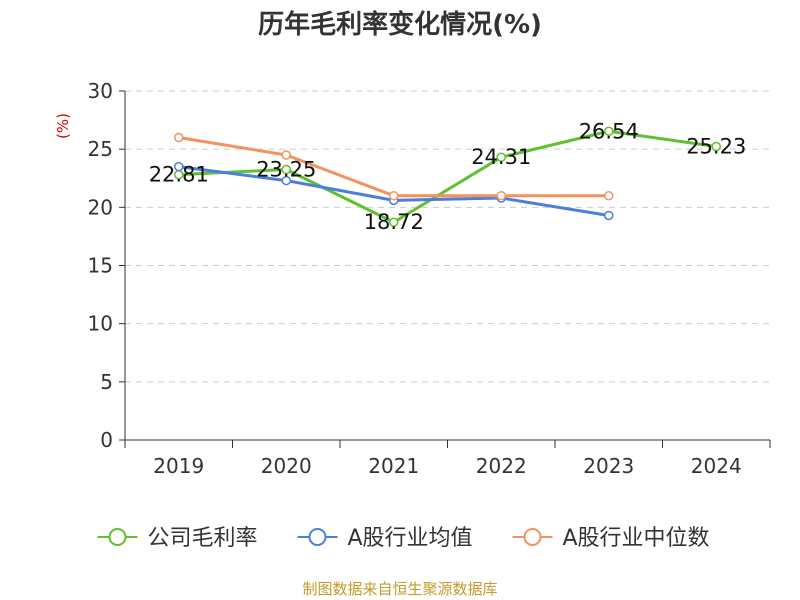 The width and height of the screenshot is (800, 600). I want to click on data-label: 18.72, so click(394, 222).